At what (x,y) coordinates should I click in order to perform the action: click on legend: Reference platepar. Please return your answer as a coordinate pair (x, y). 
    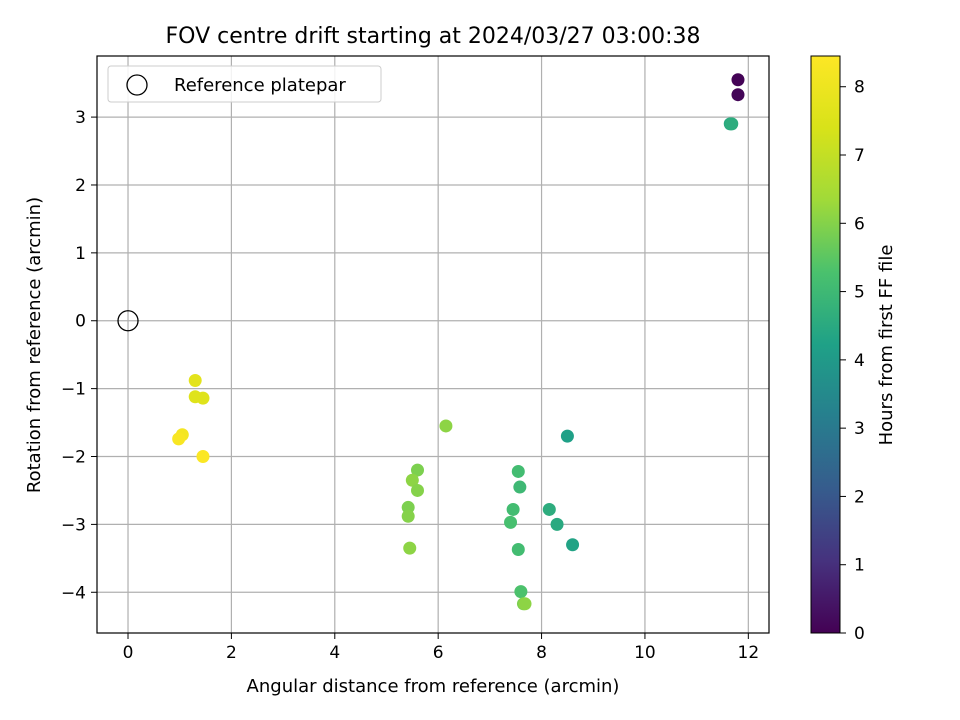
    Looking at the image, I should click on (244, 84).